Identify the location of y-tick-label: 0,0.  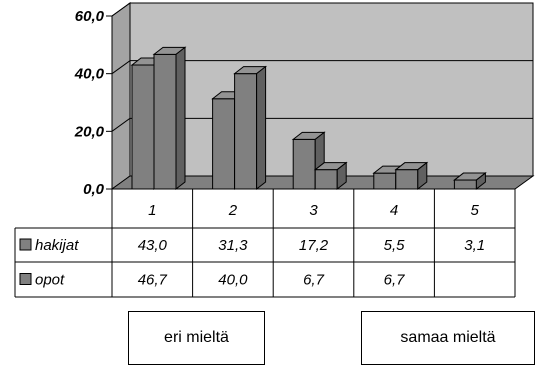
(94, 189).